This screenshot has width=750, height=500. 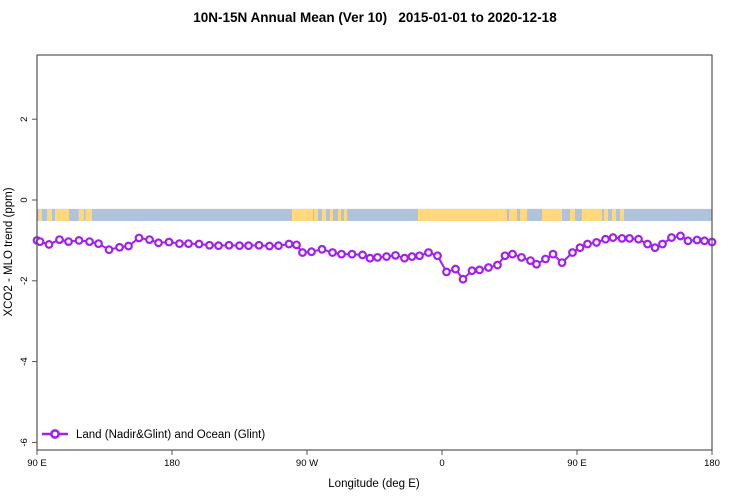 What do you see at coordinates (55, 434) in the screenshot?
I see `legend-marker` at bounding box center [55, 434].